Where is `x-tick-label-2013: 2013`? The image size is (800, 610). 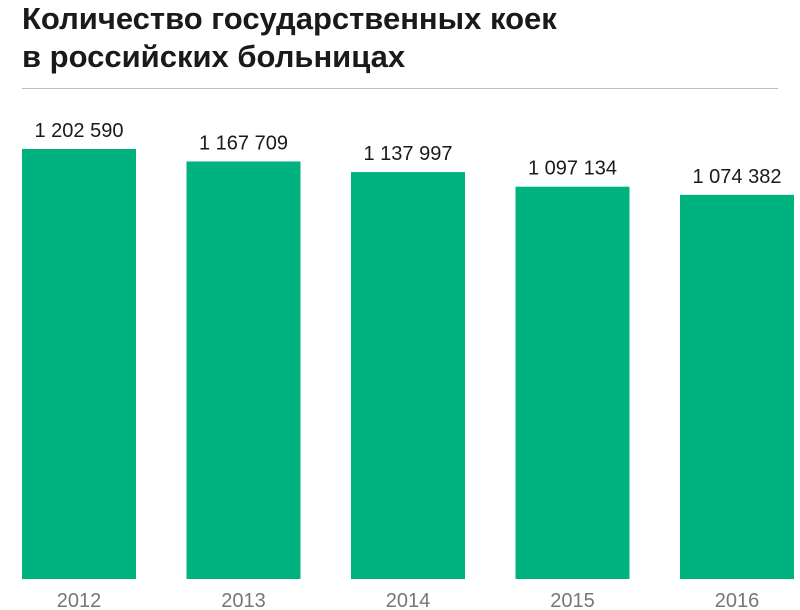 x-tick-label-2013: 2013 is located at coordinates (243, 600).